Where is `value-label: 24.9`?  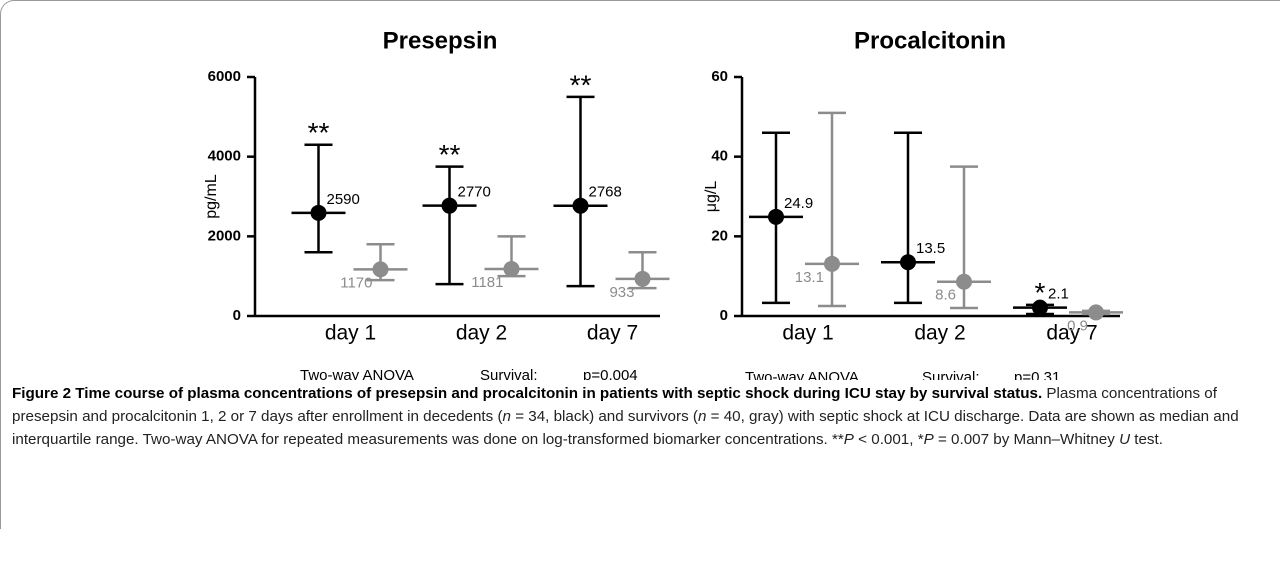
value-label: 24.9 is located at coordinates (798, 203).